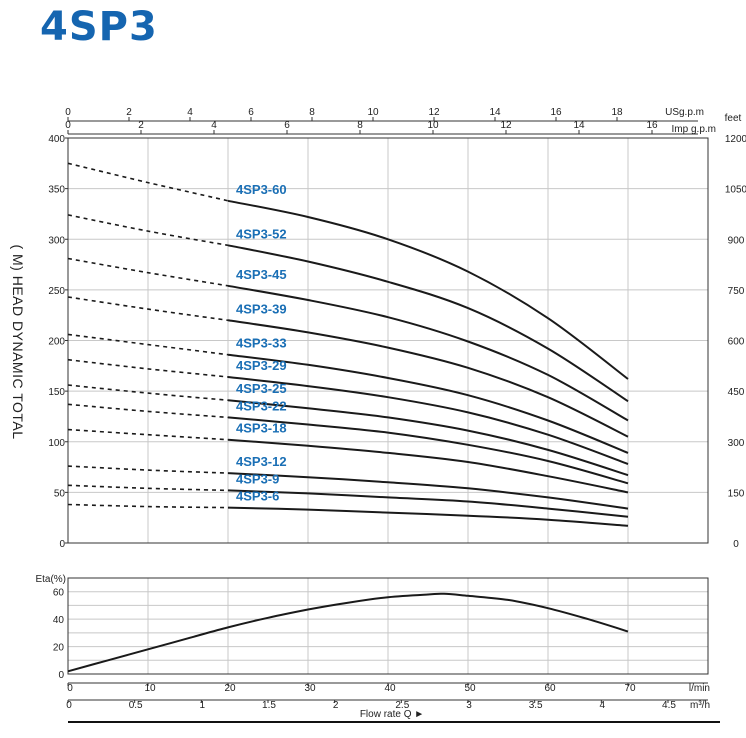 This screenshot has width=746, height=738. What do you see at coordinates (373, 112) in the screenshot?
I see `usgpm-tick-label: 10` at bounding box center [373, 112].